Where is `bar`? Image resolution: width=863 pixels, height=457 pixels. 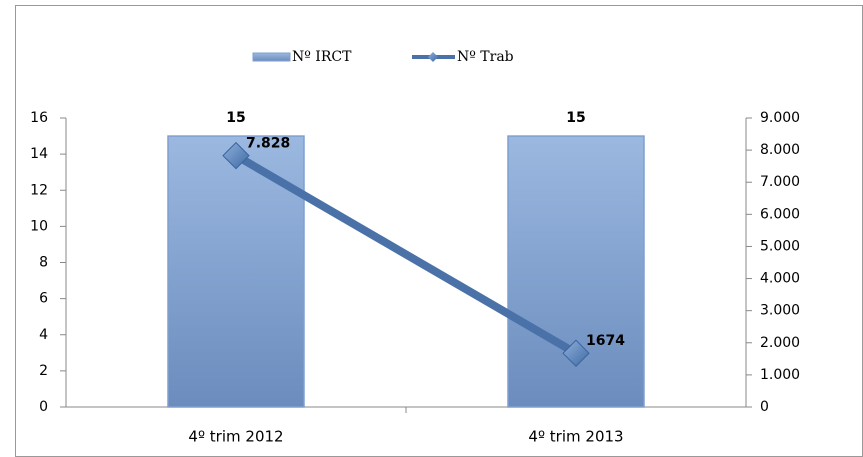
bar is located at coordinates (236, 271).